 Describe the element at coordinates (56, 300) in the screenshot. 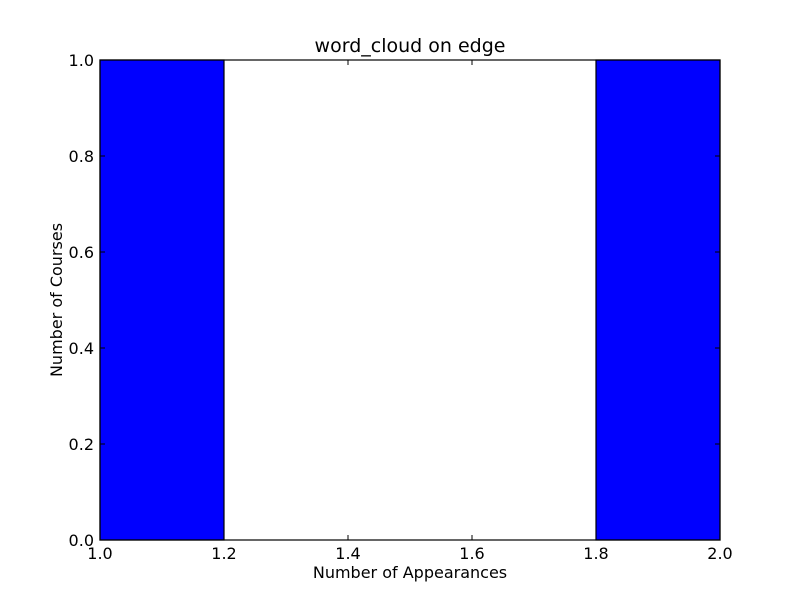

I see `y-axis-label: Number of Courses` at that location.